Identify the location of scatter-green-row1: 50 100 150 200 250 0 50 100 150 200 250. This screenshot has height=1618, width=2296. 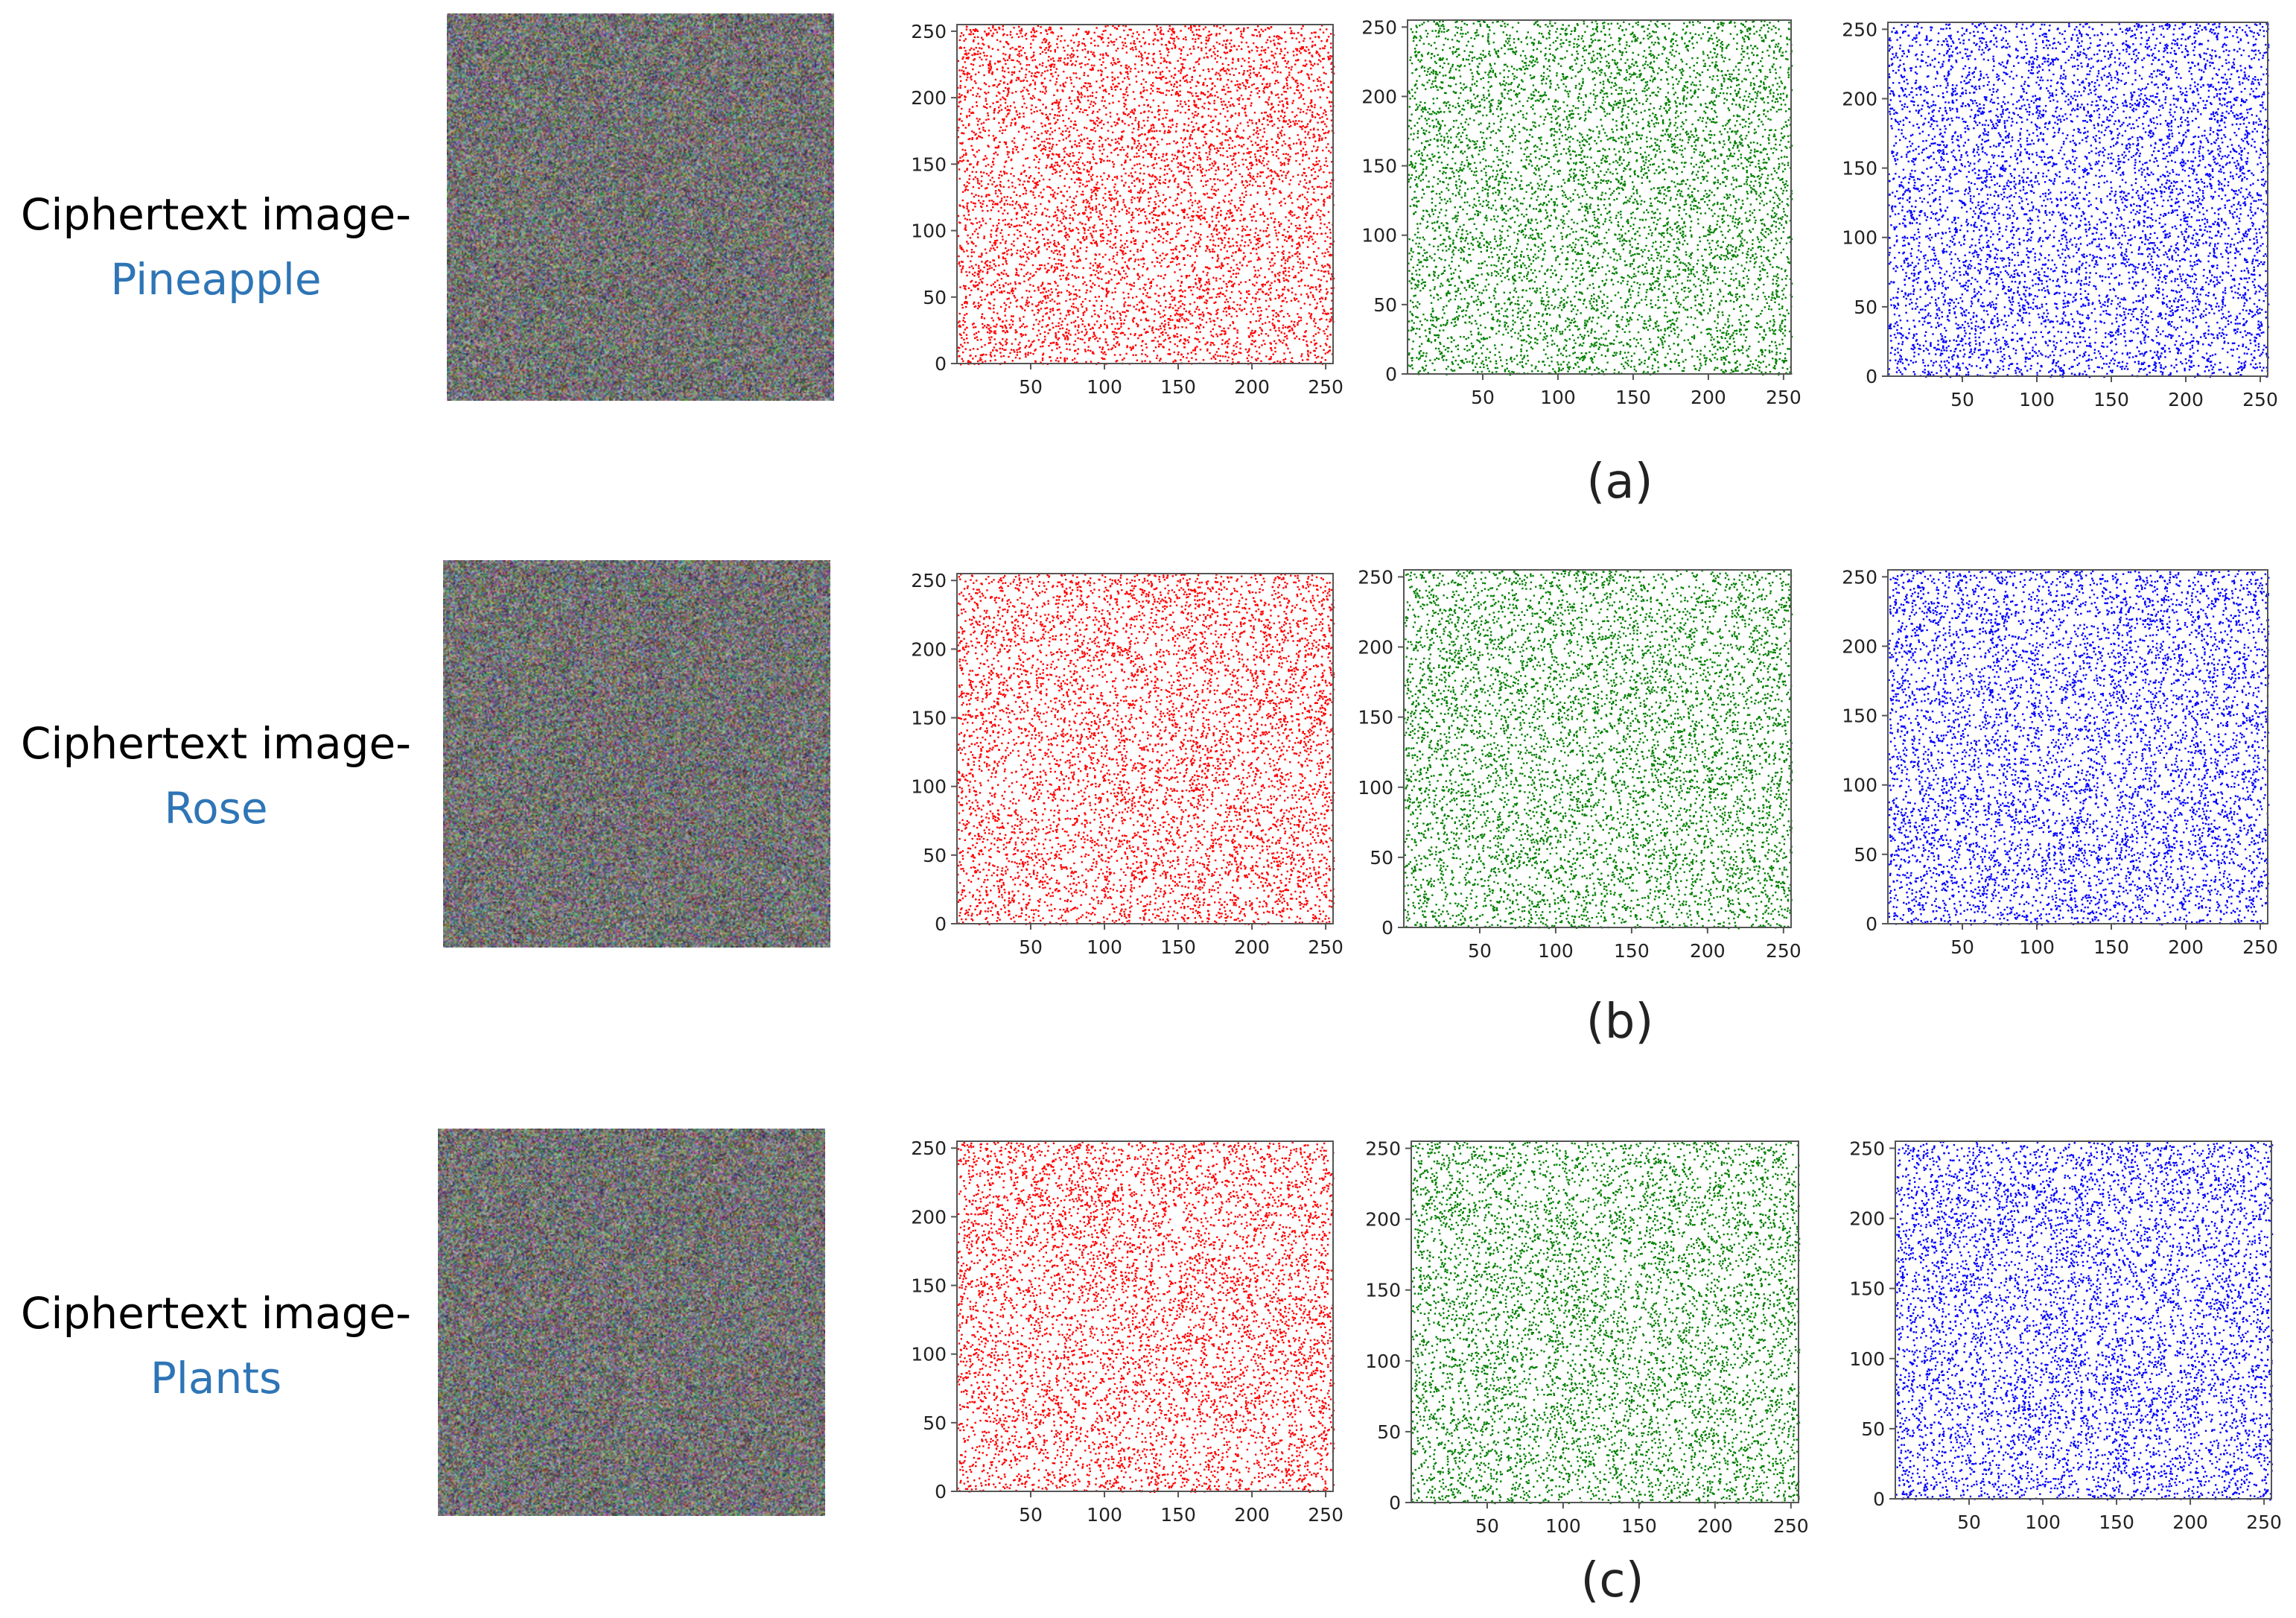
(1579, 764).